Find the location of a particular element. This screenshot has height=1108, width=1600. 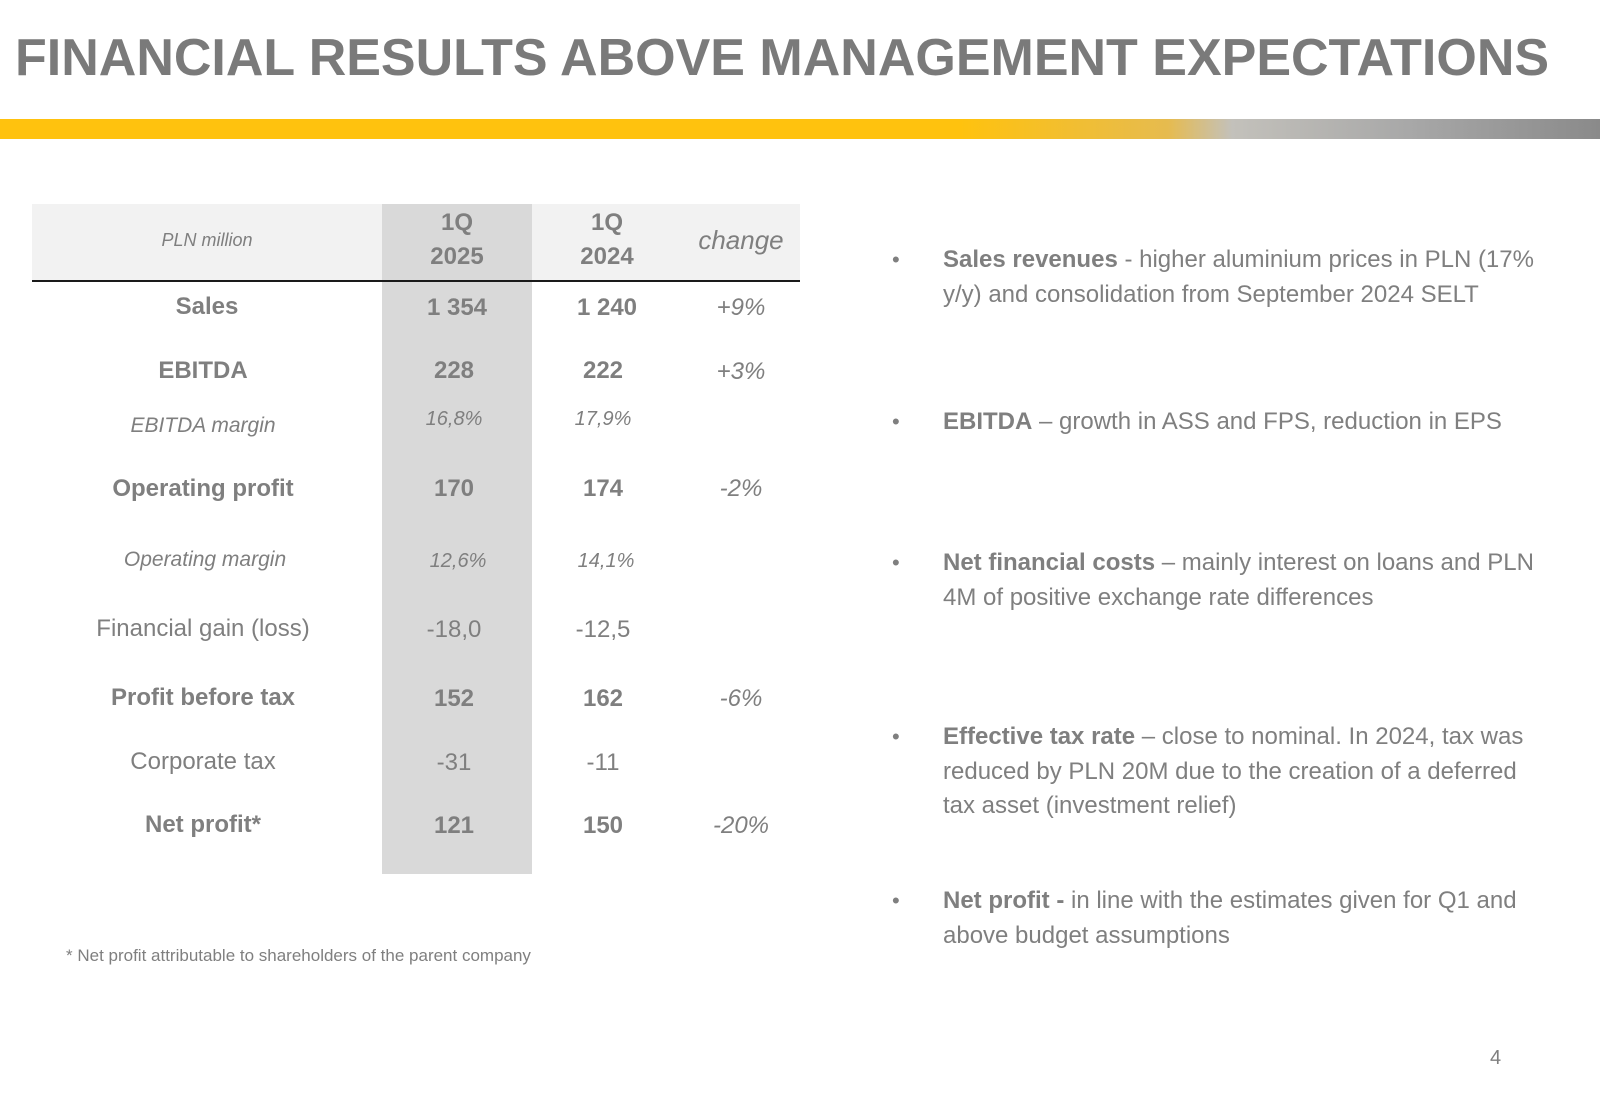

row-label-net-profit: Net profit* is located at coordinates (203, 824).